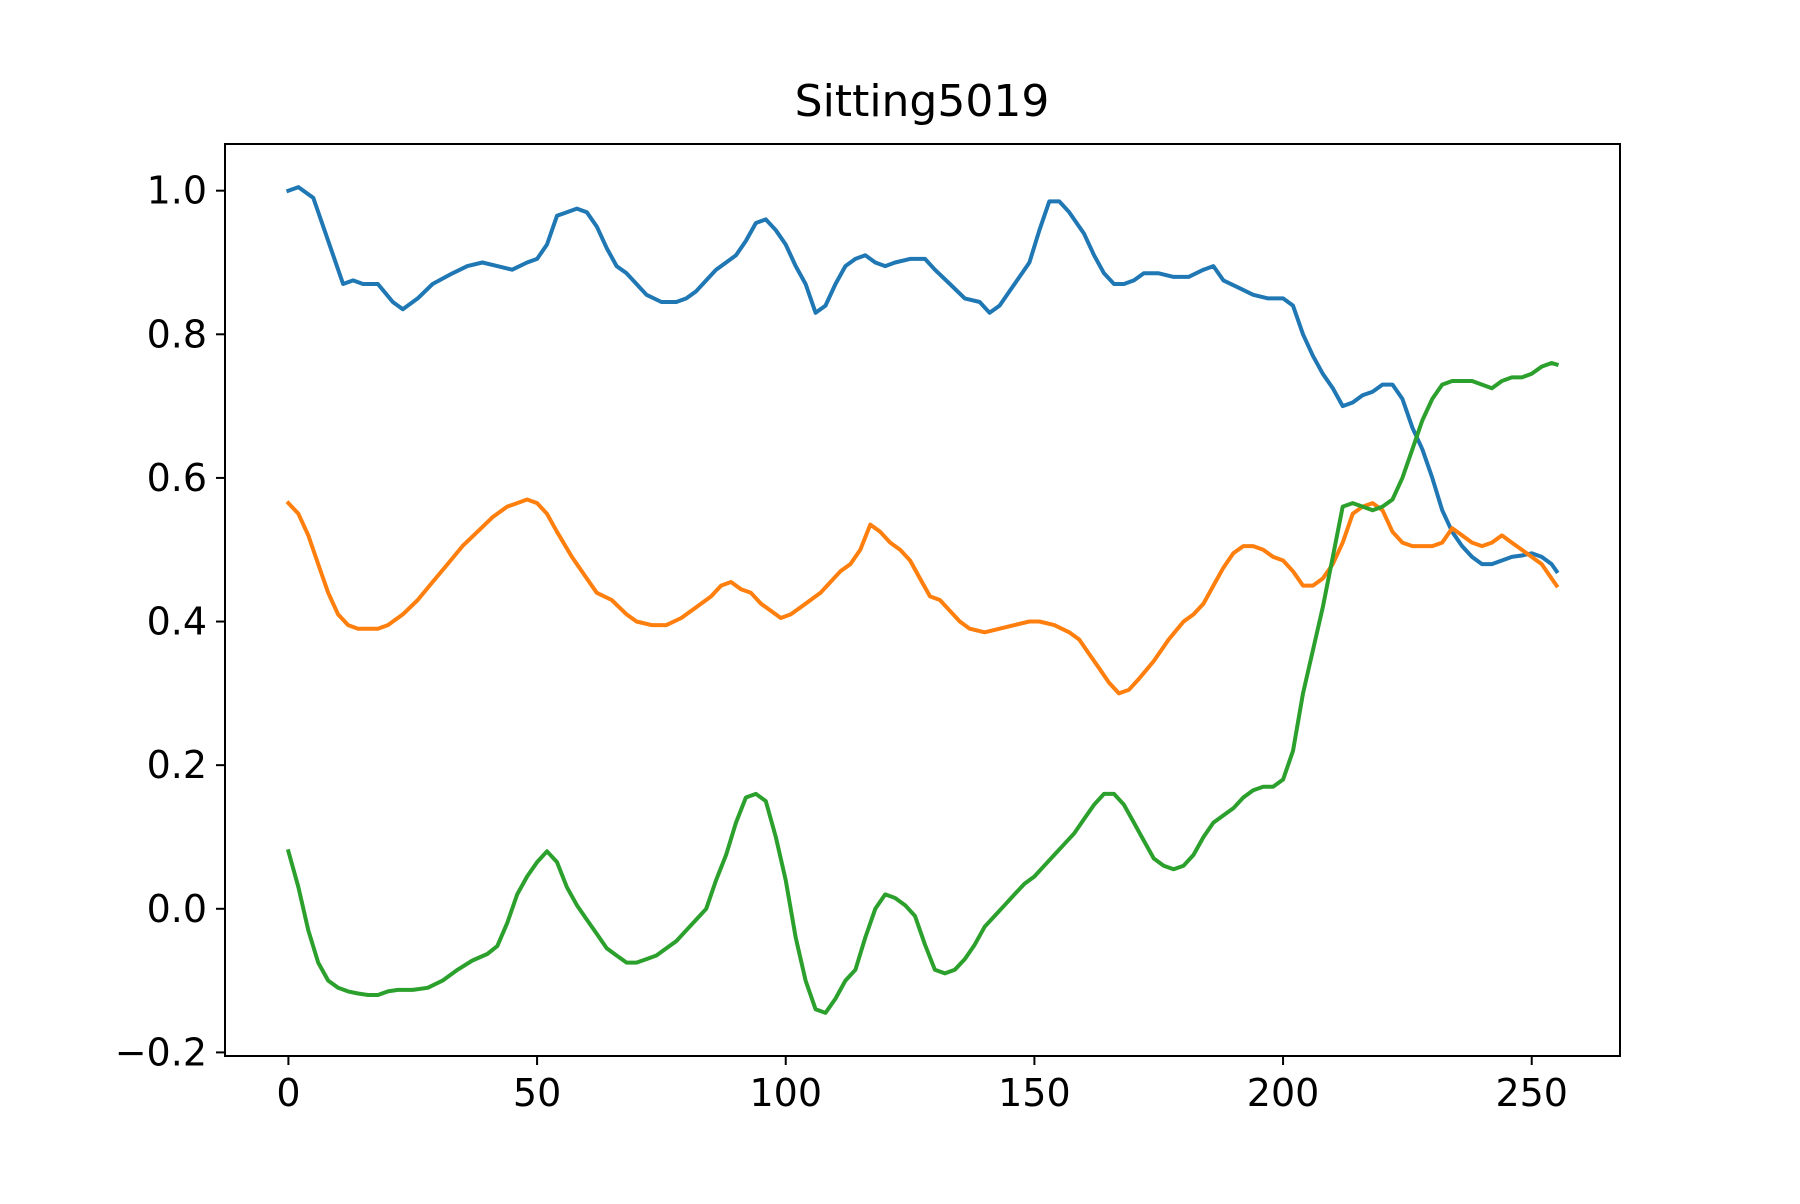 This screenshot has height=1204, width=1800. Describe the element at coordinates (1531, 1093) in the screenshot. I see `x-tick-label: 250` at that location.